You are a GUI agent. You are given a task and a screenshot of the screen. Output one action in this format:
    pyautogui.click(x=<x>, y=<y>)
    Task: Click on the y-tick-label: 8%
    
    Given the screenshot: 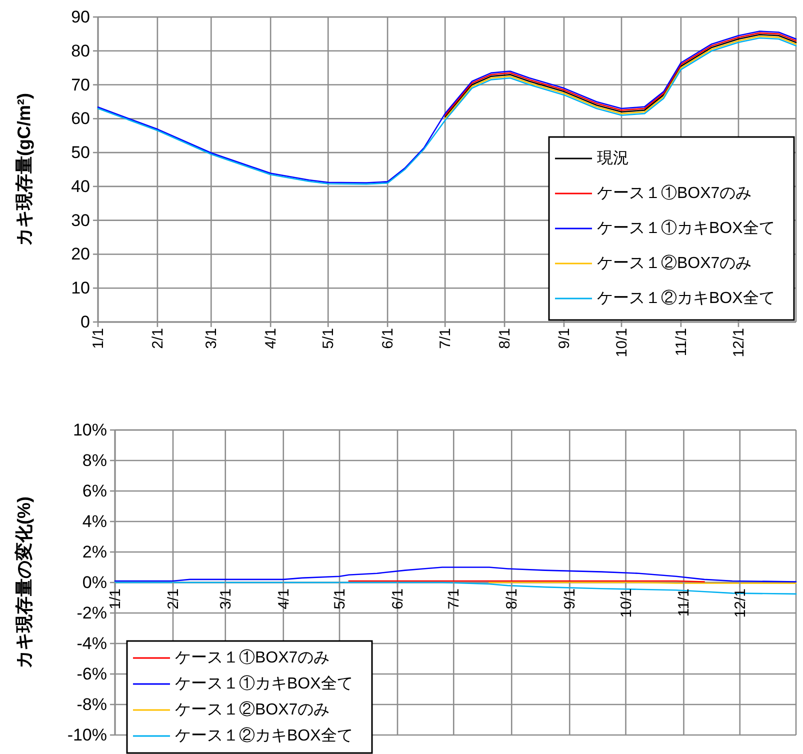 What is the action you would take?
    pyautogui.click(x=94, y=460)
    